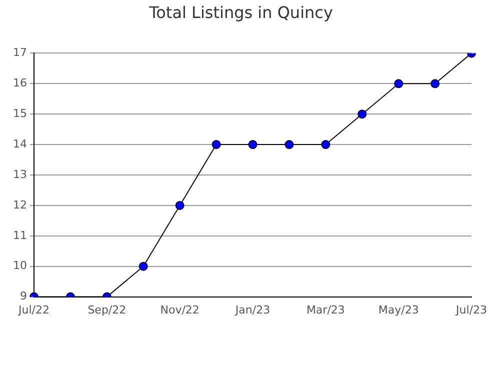  Describe the element at coordinates (325, 309) in the screenshot. I see `x-tick-label: Mar/23` at that location.